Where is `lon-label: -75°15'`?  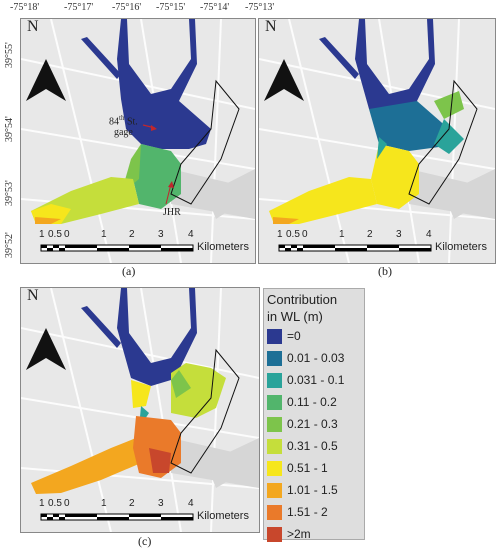
lon-label: -75°15' is located at coordinates (171, 7).